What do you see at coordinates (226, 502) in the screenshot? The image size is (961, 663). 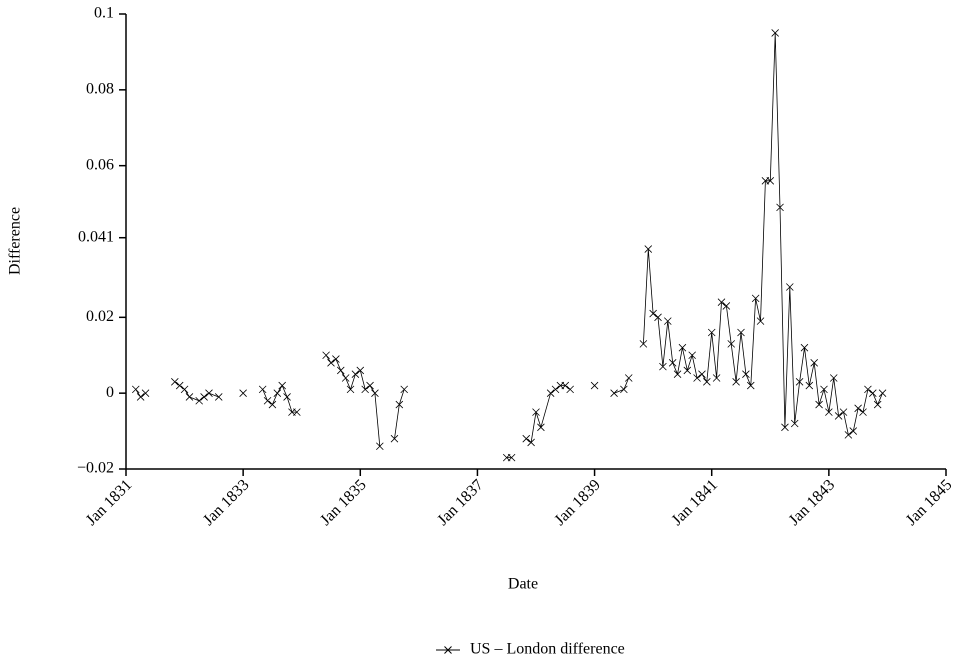 I see `x-tick-label: Jan 1833` at bounding box center [226, 502].